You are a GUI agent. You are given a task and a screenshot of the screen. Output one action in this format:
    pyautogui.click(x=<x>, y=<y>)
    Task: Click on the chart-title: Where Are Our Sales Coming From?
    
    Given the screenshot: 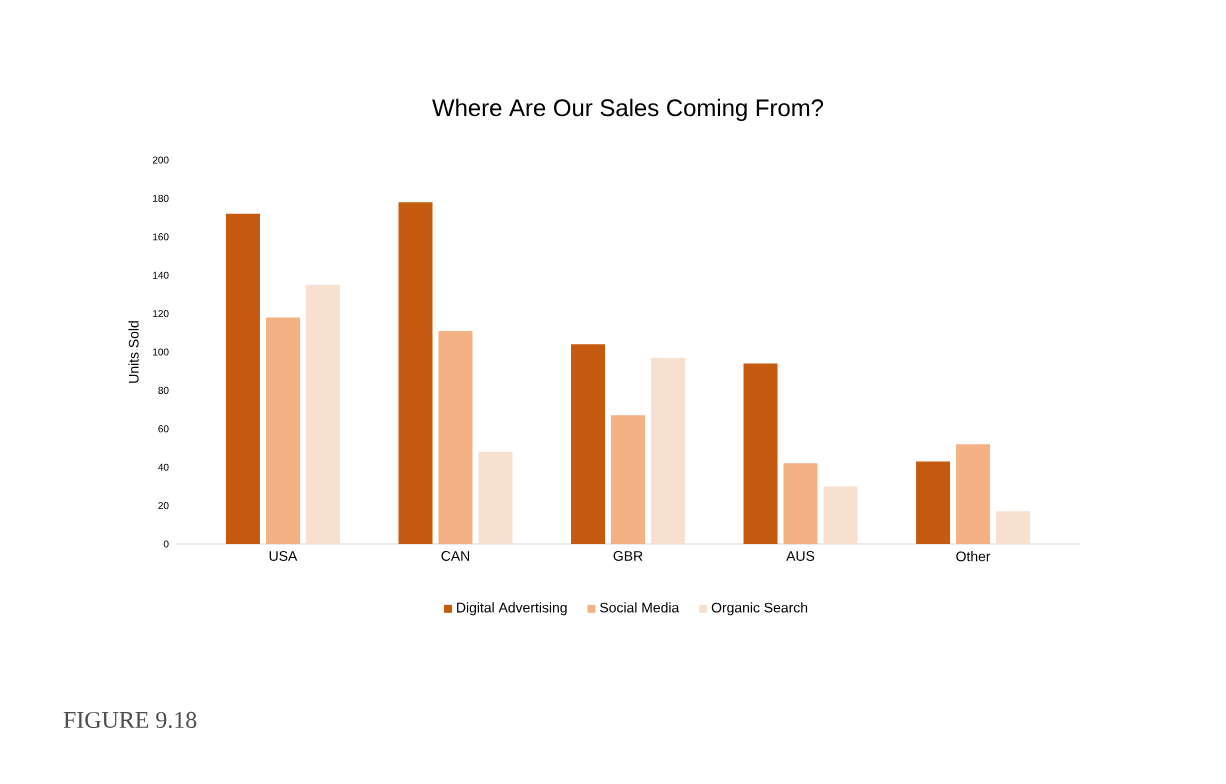 What is the action you would take?
    pyautogui.click(x=628, y=110)
    